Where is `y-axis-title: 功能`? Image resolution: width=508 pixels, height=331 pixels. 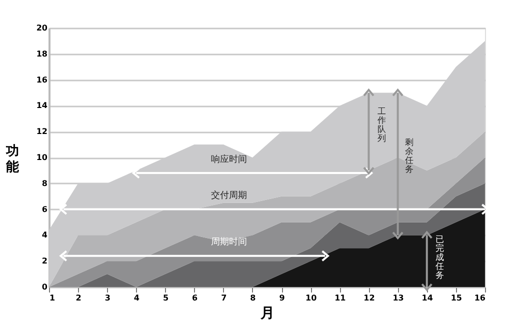
y-axis-title: 功能 is located at coordinates (12, 159).